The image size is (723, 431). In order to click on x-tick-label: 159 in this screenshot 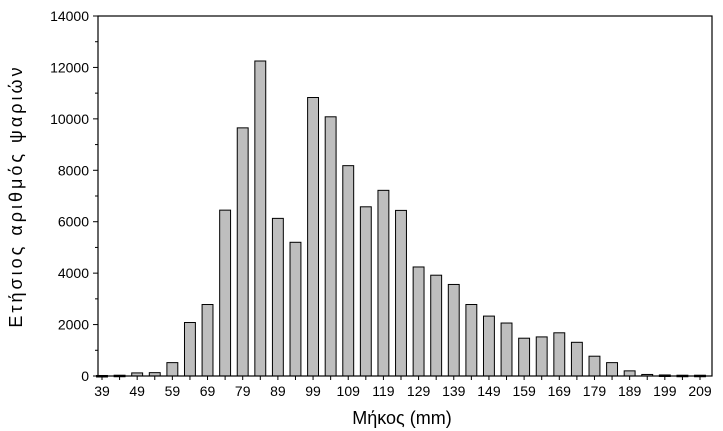, I will do `click(524, 391)`.